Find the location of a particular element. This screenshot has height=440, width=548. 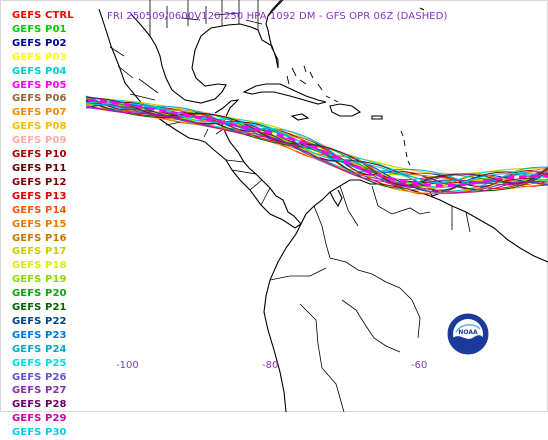

jamaica is located at coordinates (300, 117).